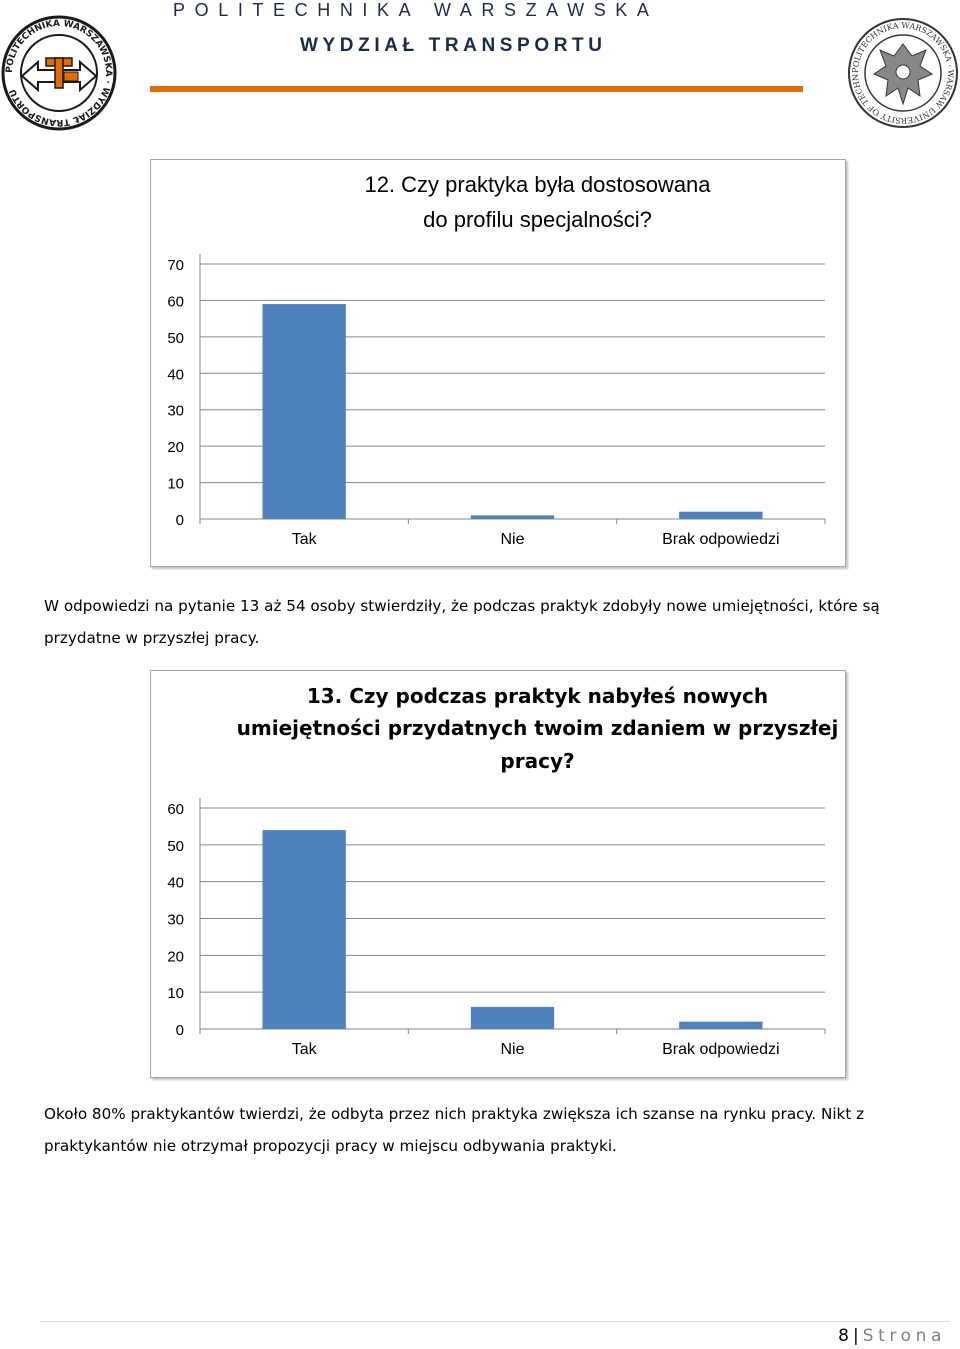 This screenshot has height=1349, width=960. Describe the element at coordinates (904, 1336) in the screenshot. I see `footer-page-word: Strona` at that location.